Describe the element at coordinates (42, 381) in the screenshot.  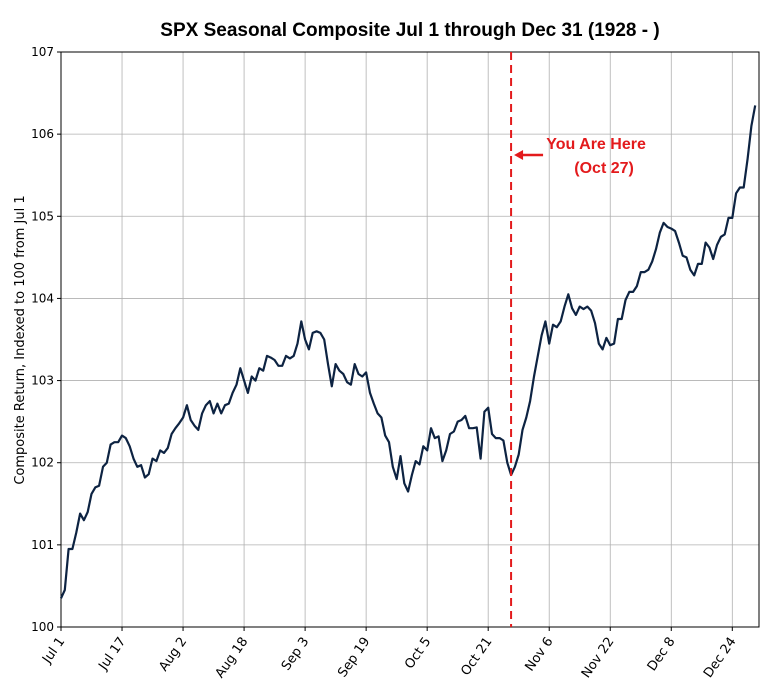
I see `y-tick-label: 103` at that location.